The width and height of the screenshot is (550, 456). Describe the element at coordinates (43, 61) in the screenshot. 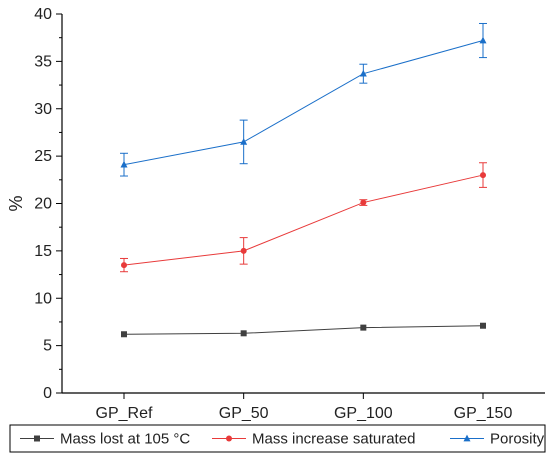

I see `y-tick-label: 35` at that location.